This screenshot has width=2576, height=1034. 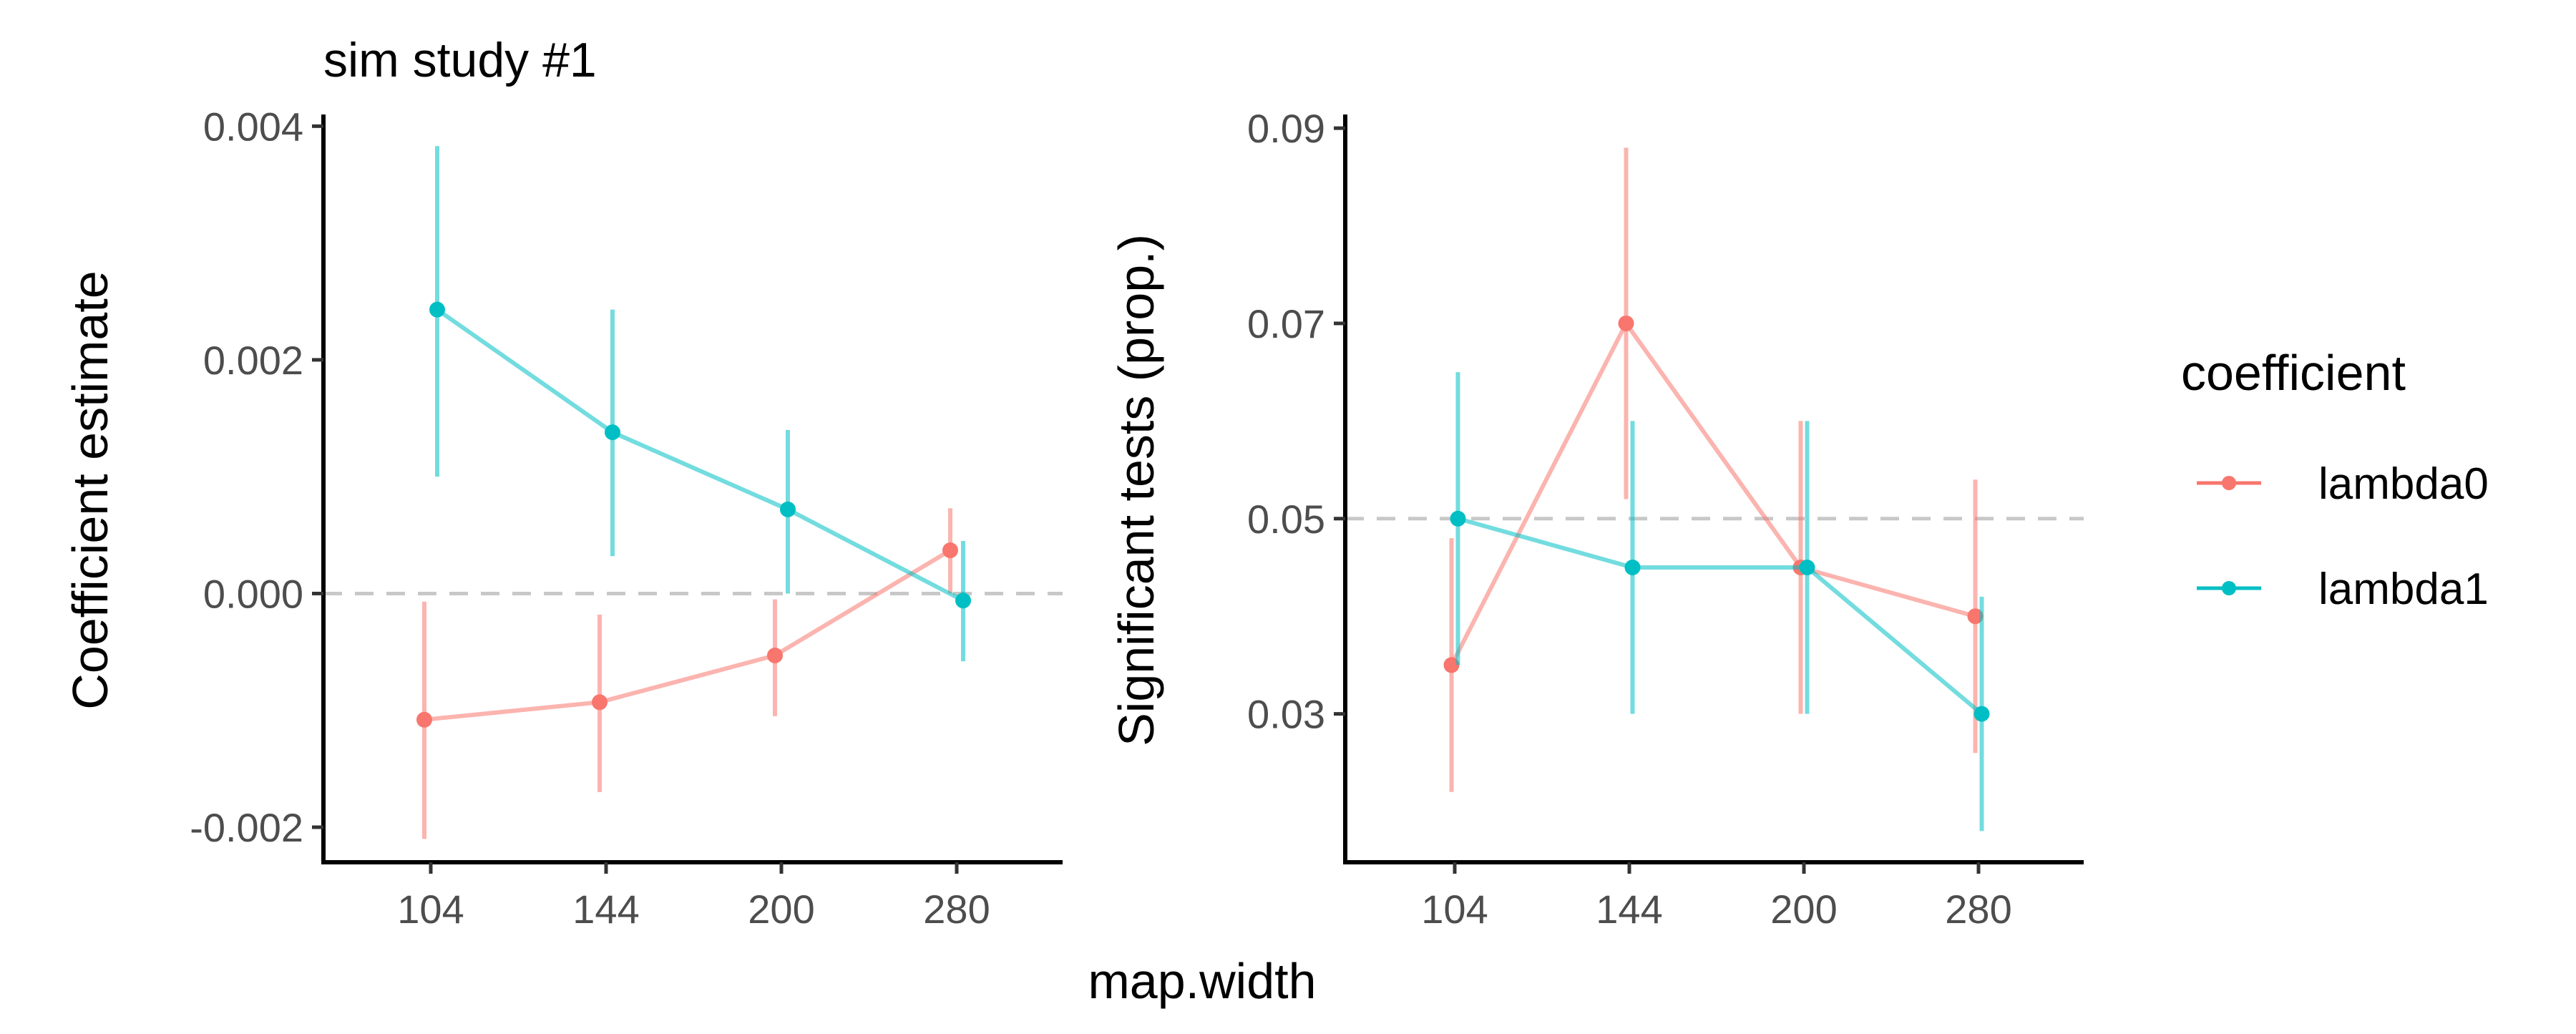 What do you see at coordinates (253, 593) in the screenshot?
I see `y-tick-label: 0.000` at bounding box center [253, 593].